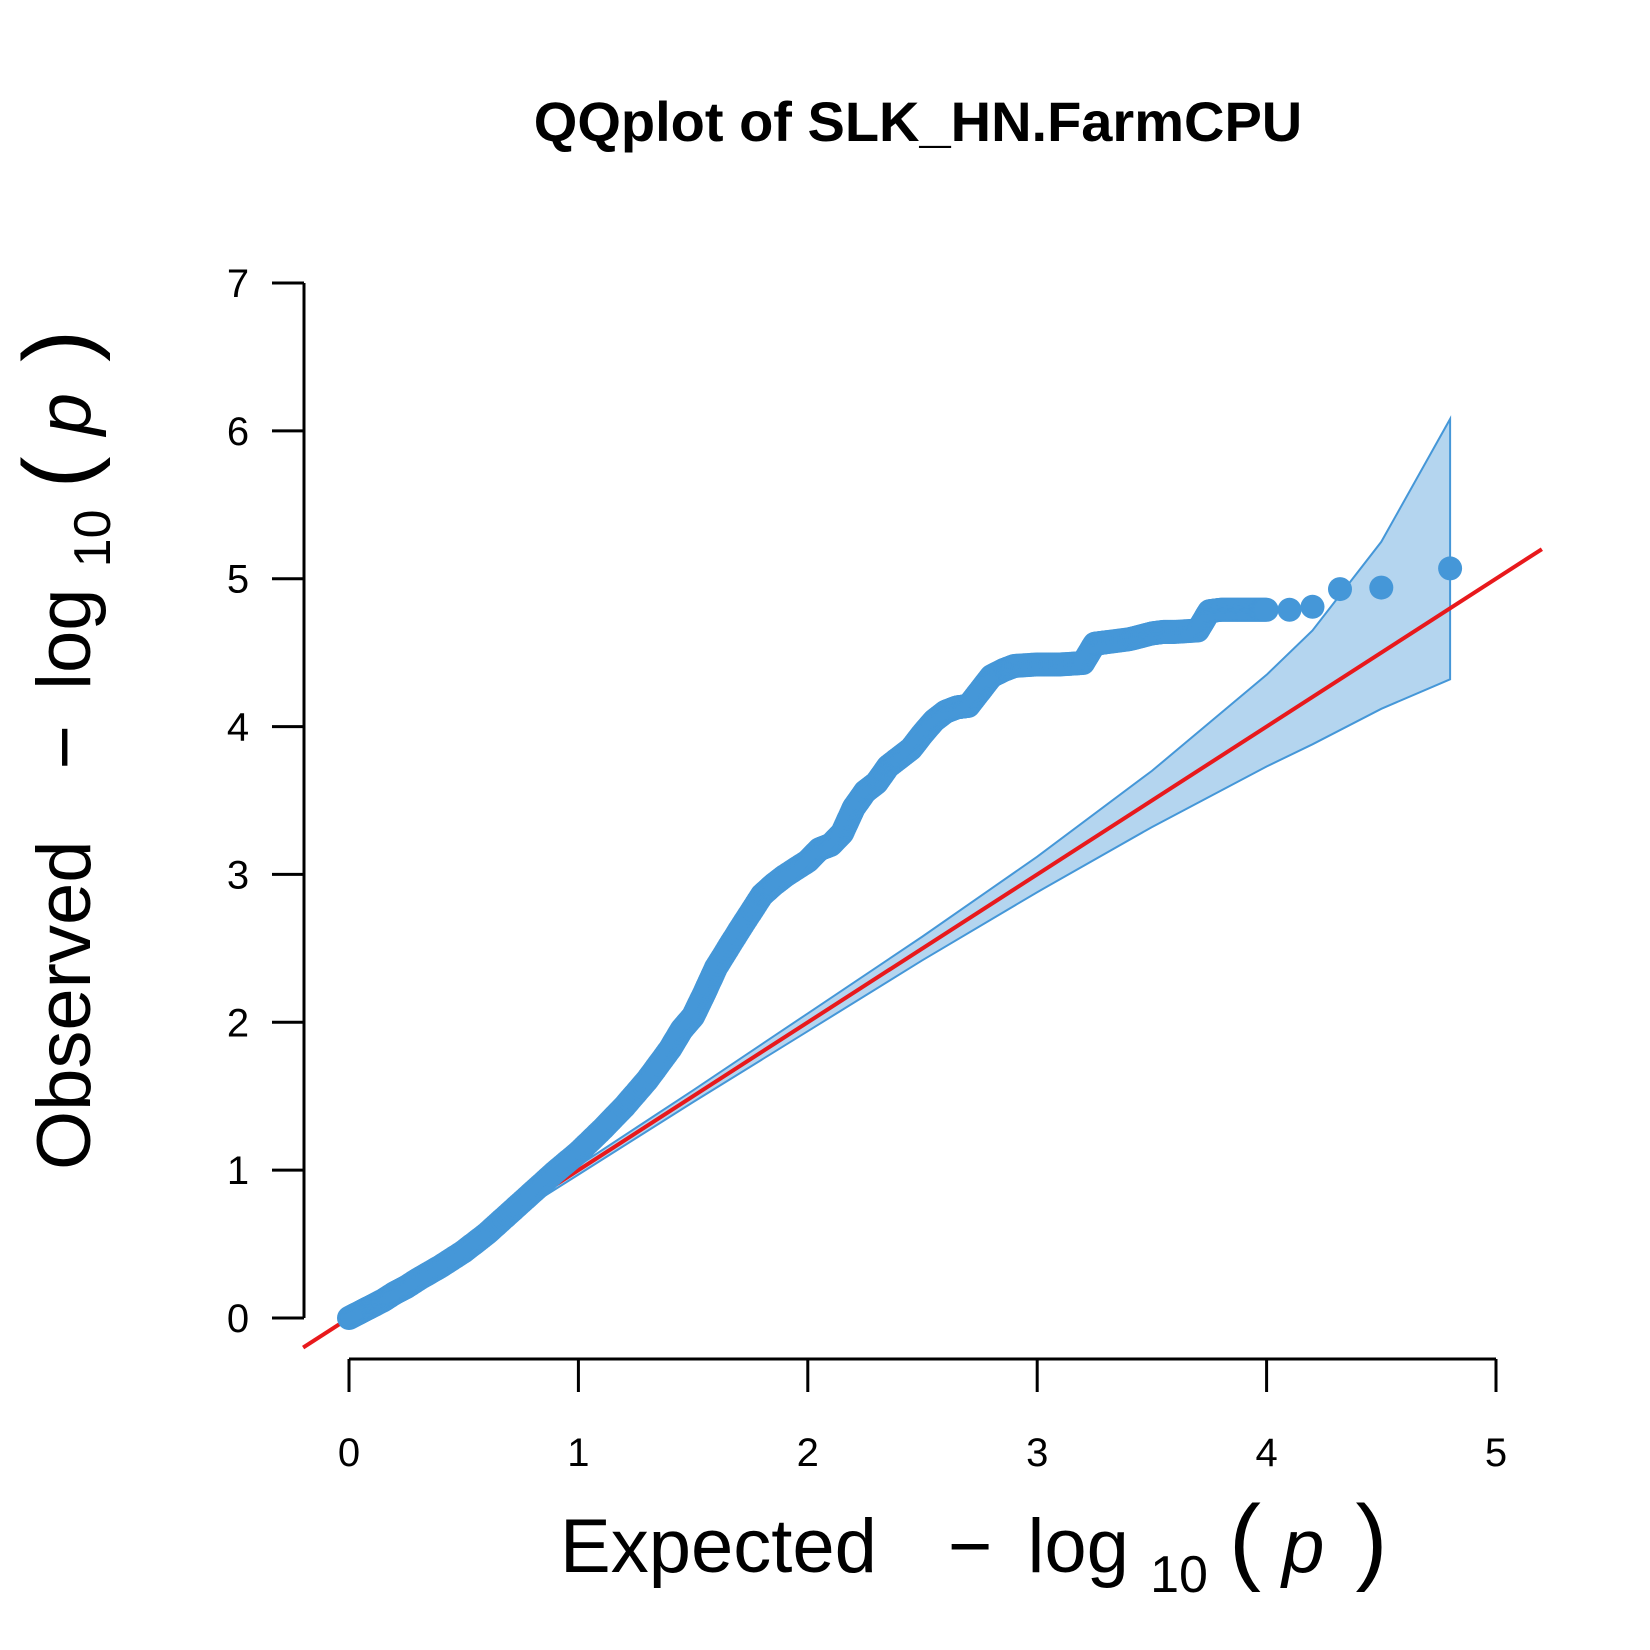 The height and width of the screenshot is (1650, 1650). I want to click on y-tick-label: 5, so click(238, 580).